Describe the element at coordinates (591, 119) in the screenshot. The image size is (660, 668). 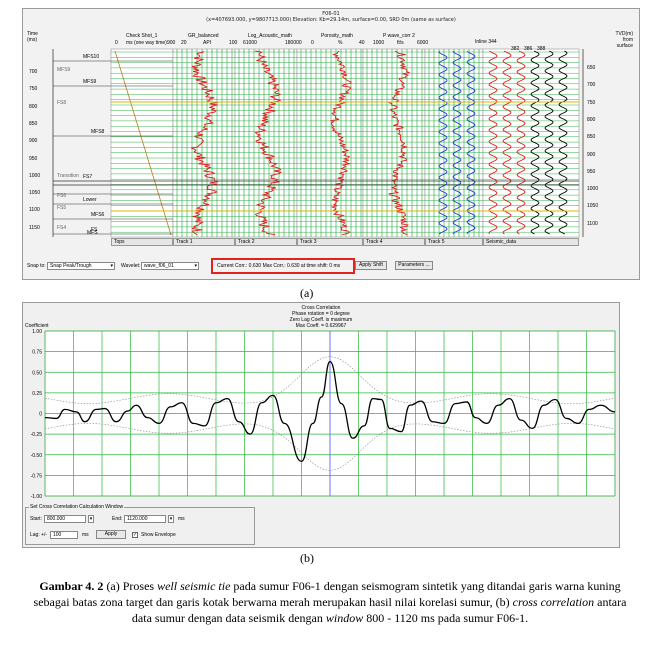
I see `tvd-tick: 800` at that location.